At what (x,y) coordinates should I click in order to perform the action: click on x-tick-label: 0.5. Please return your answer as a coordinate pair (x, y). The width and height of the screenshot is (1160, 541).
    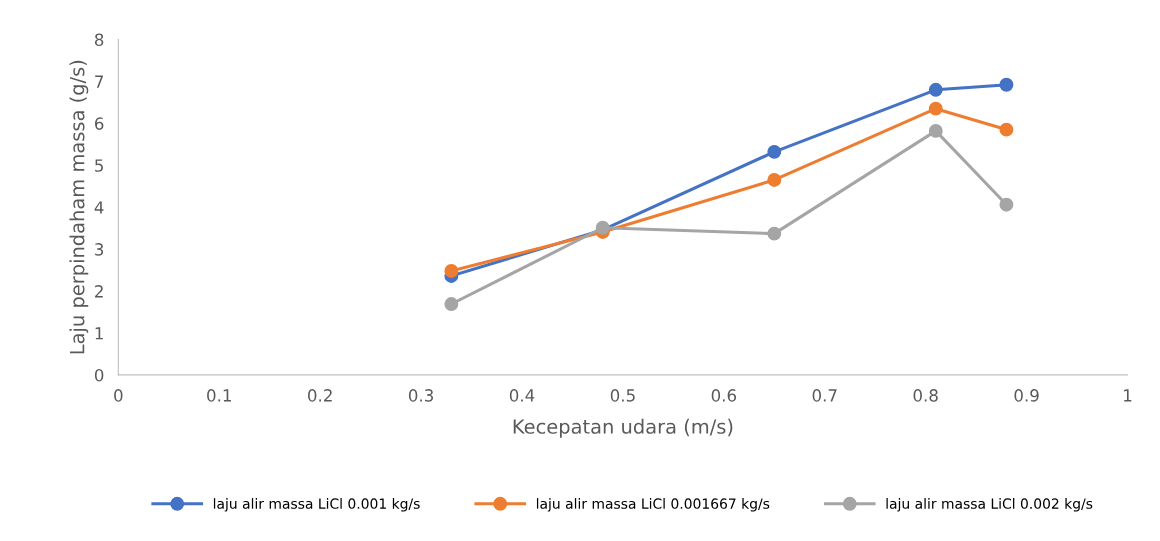
    Looking at the image, I should click on (622, 395).